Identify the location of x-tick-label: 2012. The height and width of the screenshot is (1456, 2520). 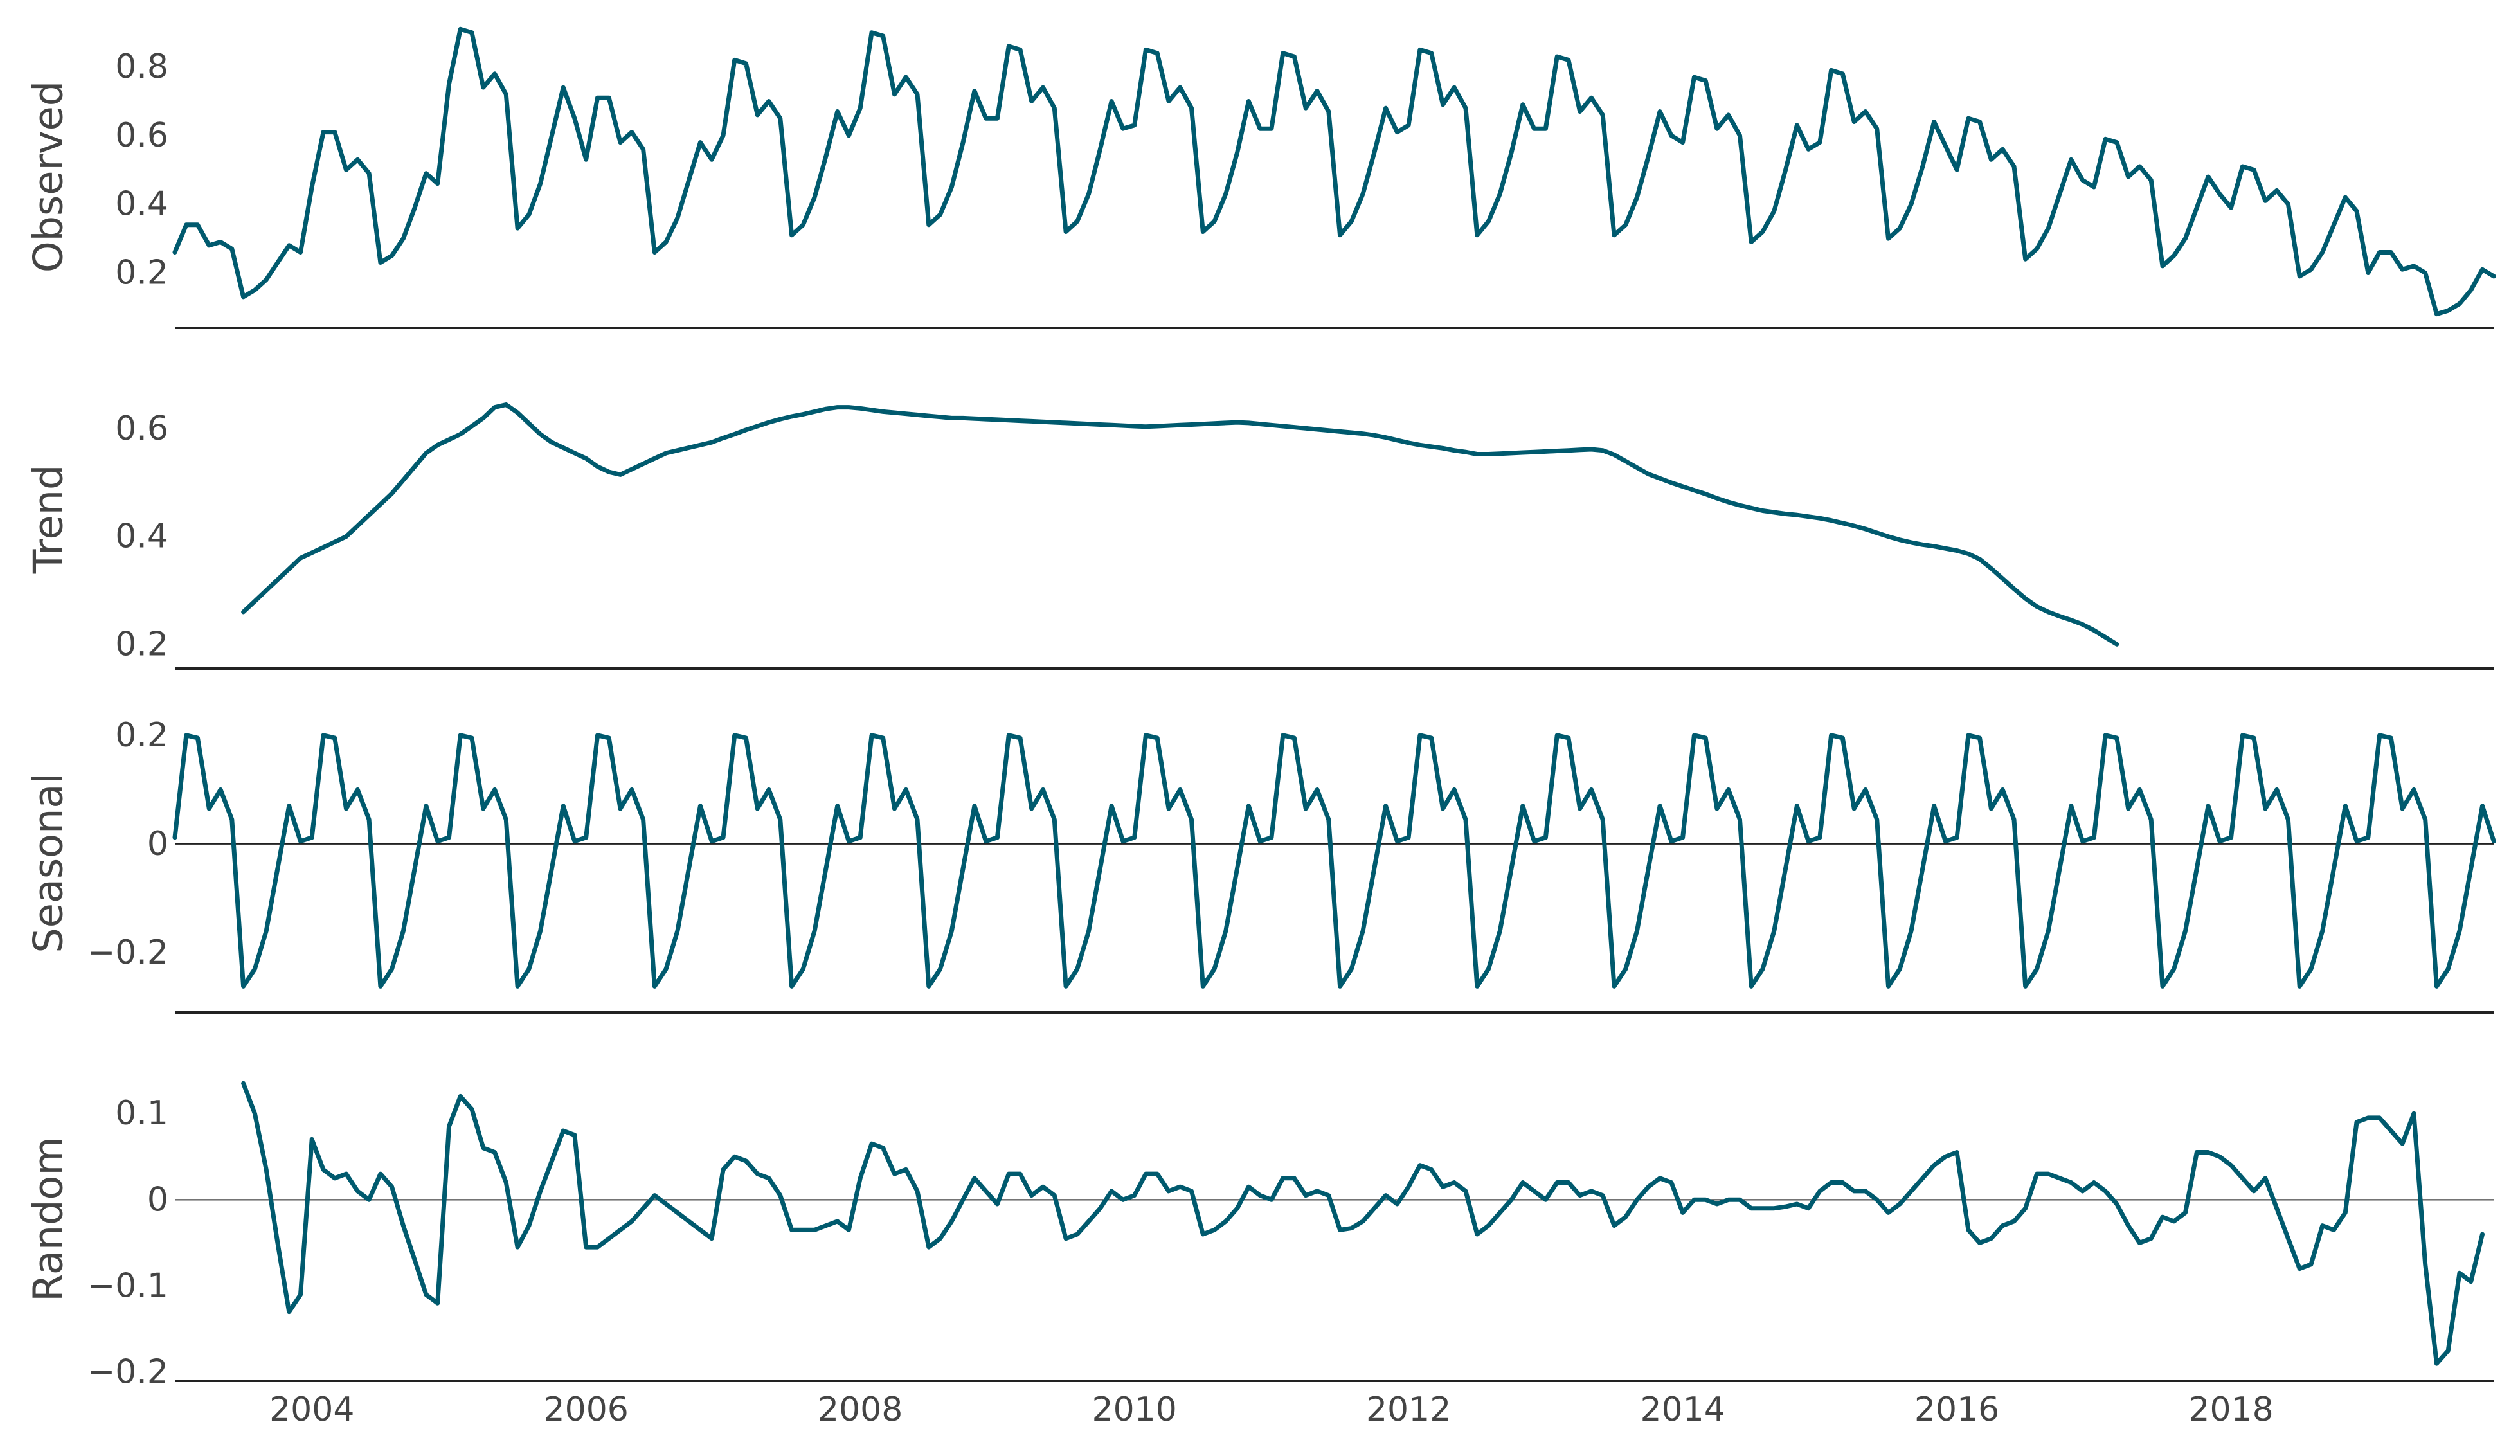
(1408, 1409).